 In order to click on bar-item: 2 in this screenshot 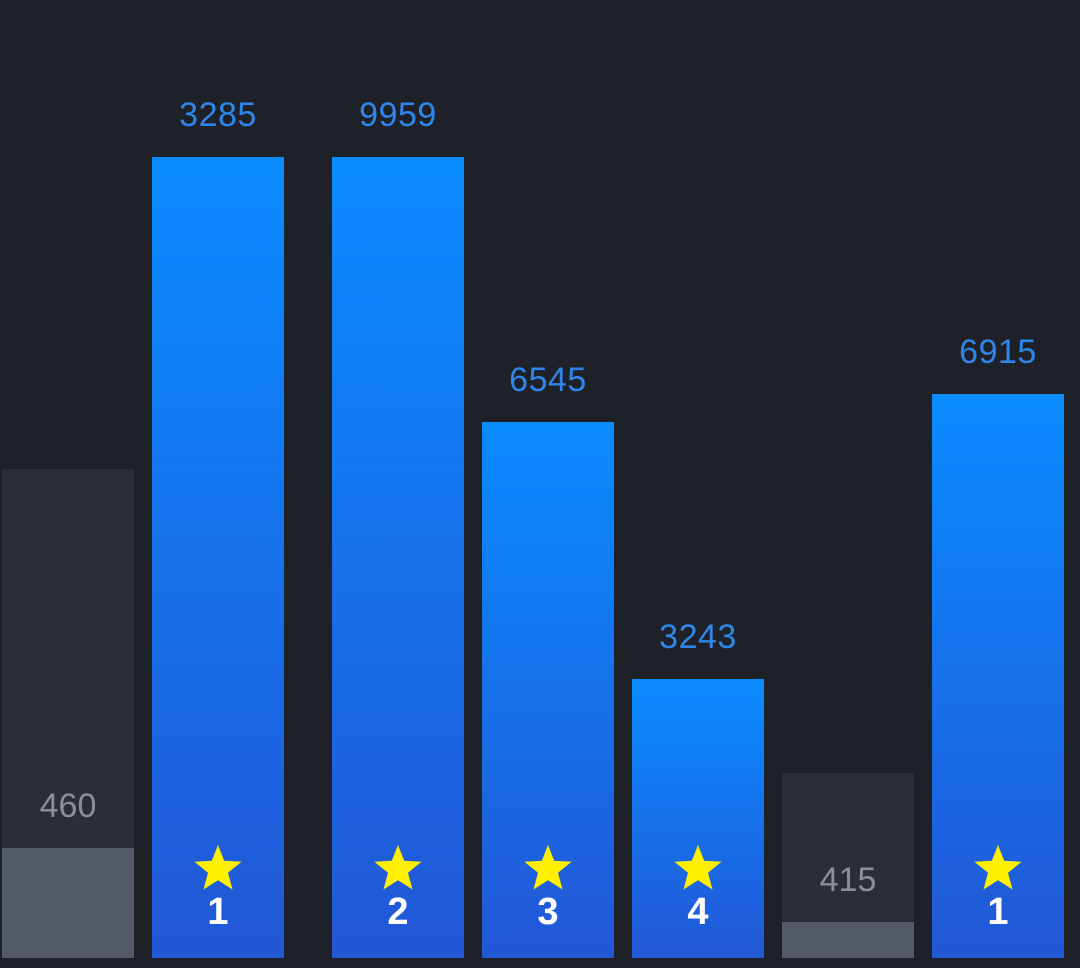, I will do `click(398, 557)`.